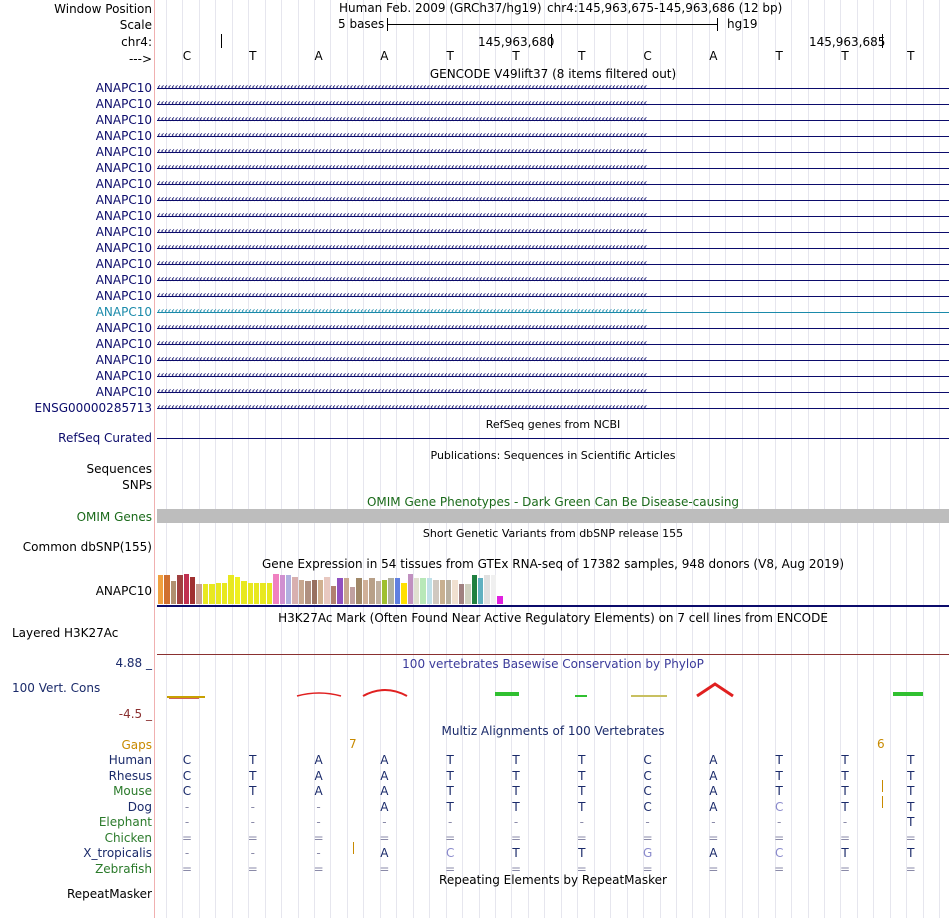 The width and height of the screenshot is (950, 918). Describe the element at coordinates (132, 791) in the screenshot. I see `species-label: Mouse` at that location.